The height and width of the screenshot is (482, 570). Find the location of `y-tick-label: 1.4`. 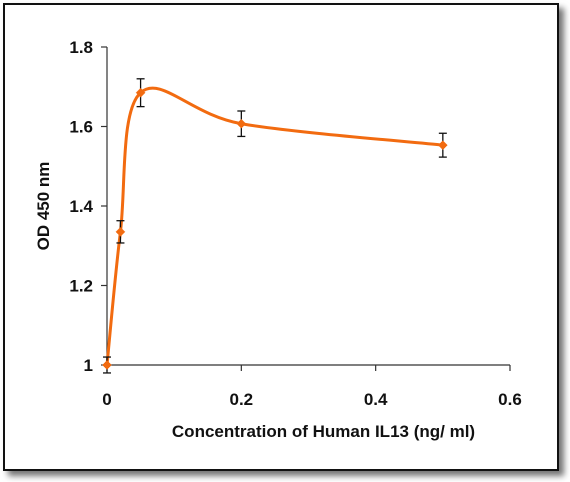

y-tick-label: 1.4 is located at coordinates (81, 206).